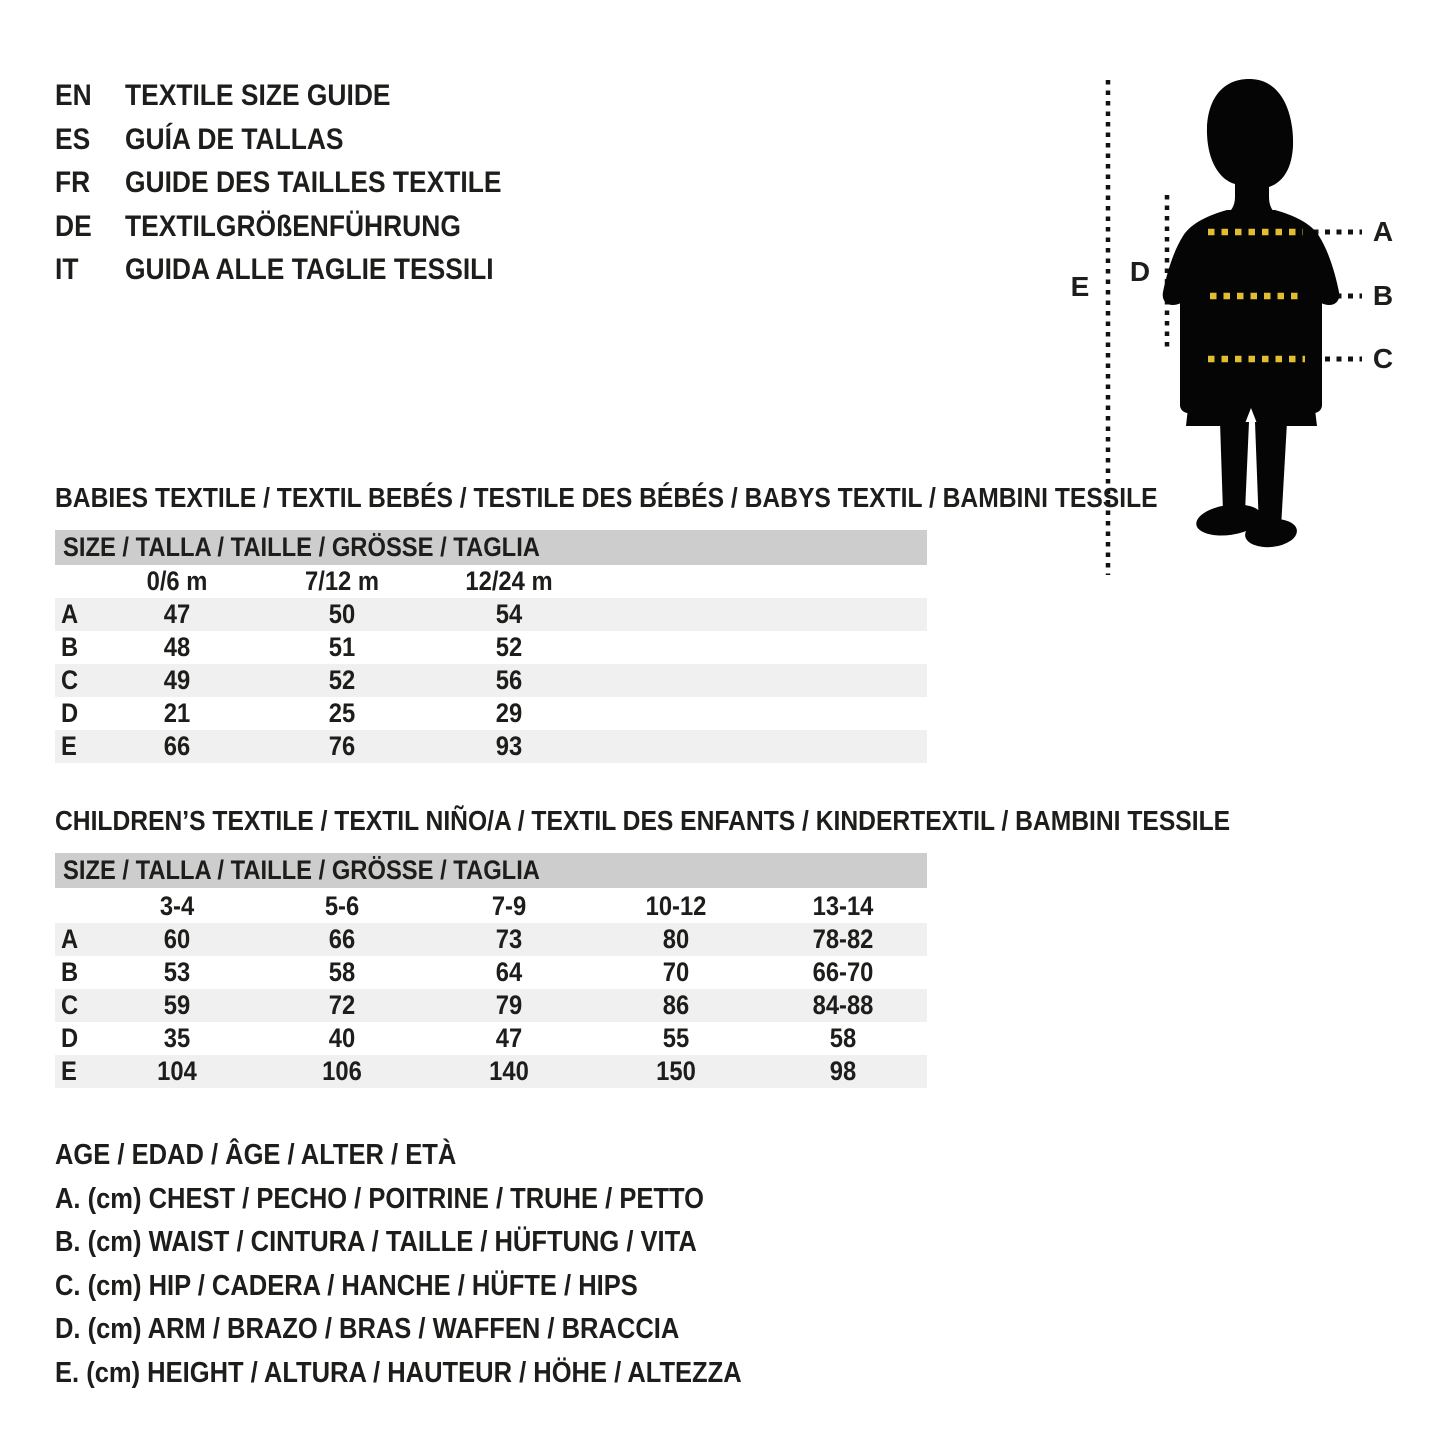  I want to click on table-cell: 48, so click(177, 647).